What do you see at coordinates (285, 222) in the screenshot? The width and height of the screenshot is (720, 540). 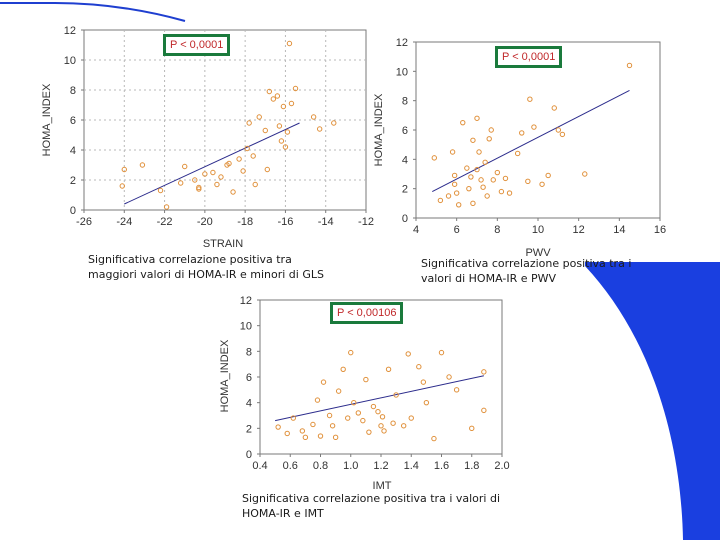 I see `x-tick-label: -16` at bounding box center [285, 222].